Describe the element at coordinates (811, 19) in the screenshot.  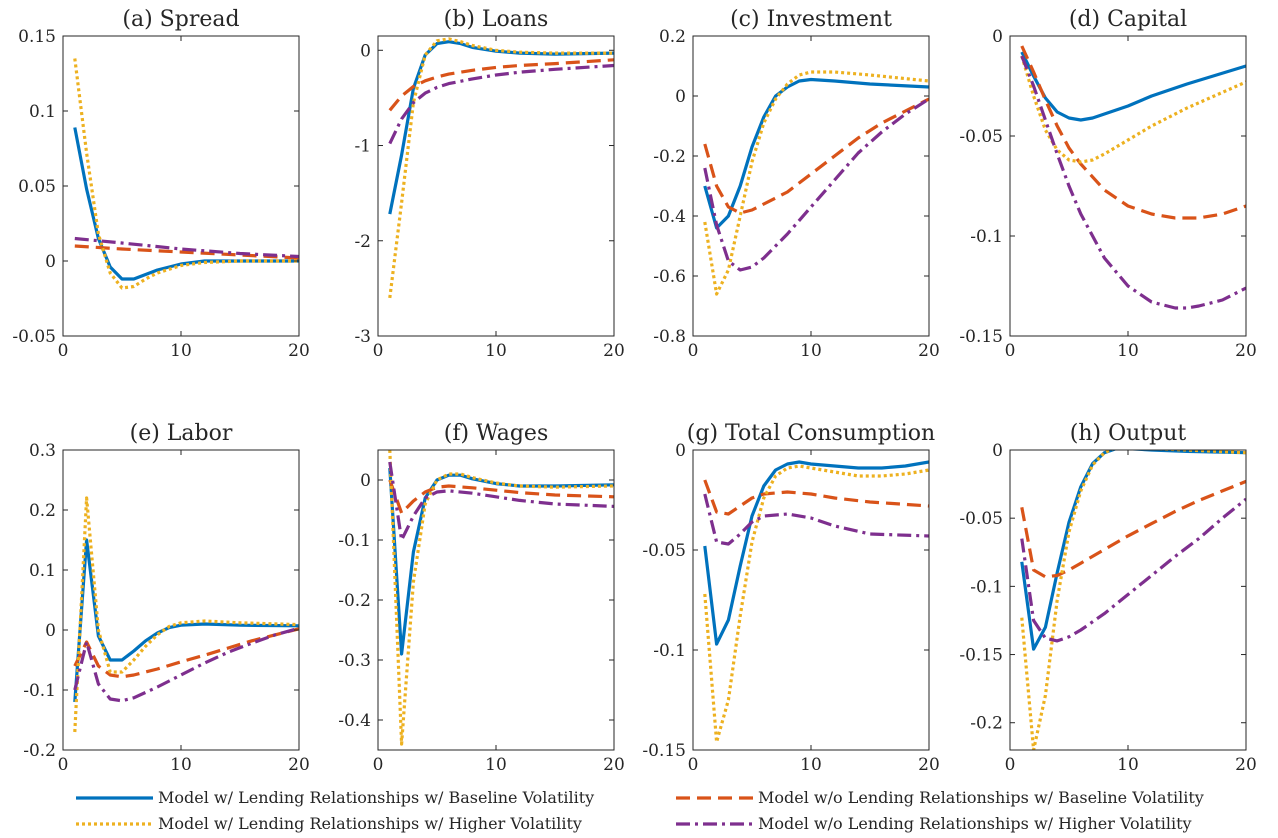
I see `subplot-title: (c) Investment` at that location.